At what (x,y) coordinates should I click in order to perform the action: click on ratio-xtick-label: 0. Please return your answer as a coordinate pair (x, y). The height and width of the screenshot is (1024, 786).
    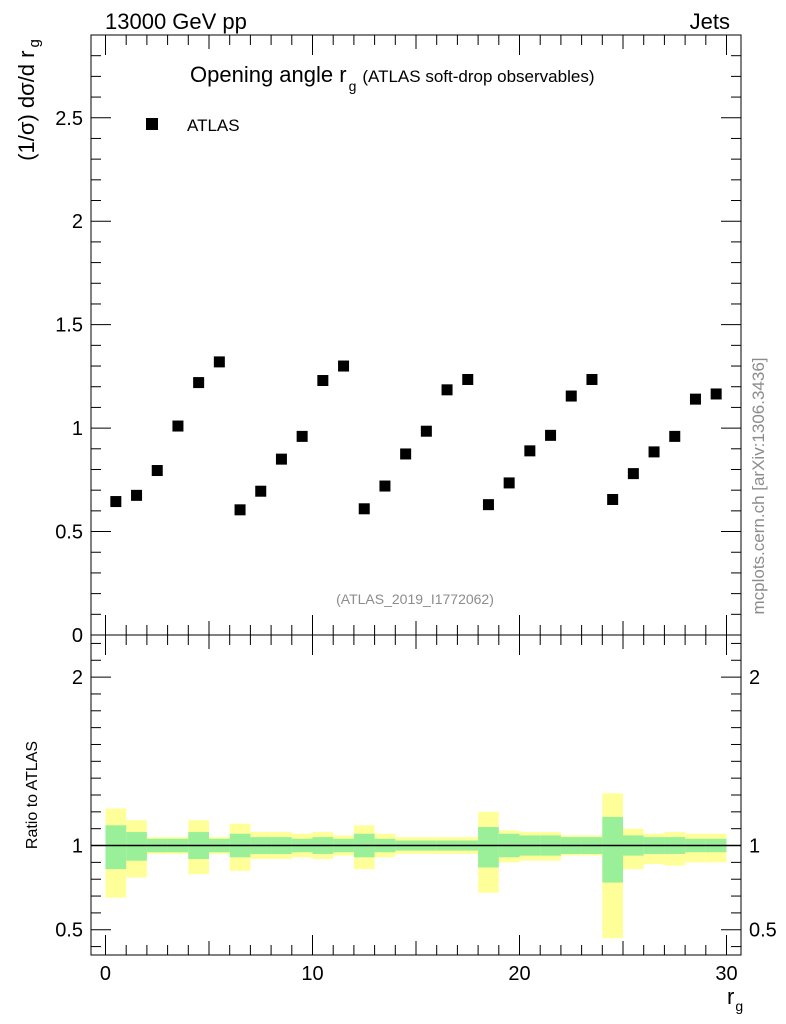
    Looking at the image, I should click on (105, 974).